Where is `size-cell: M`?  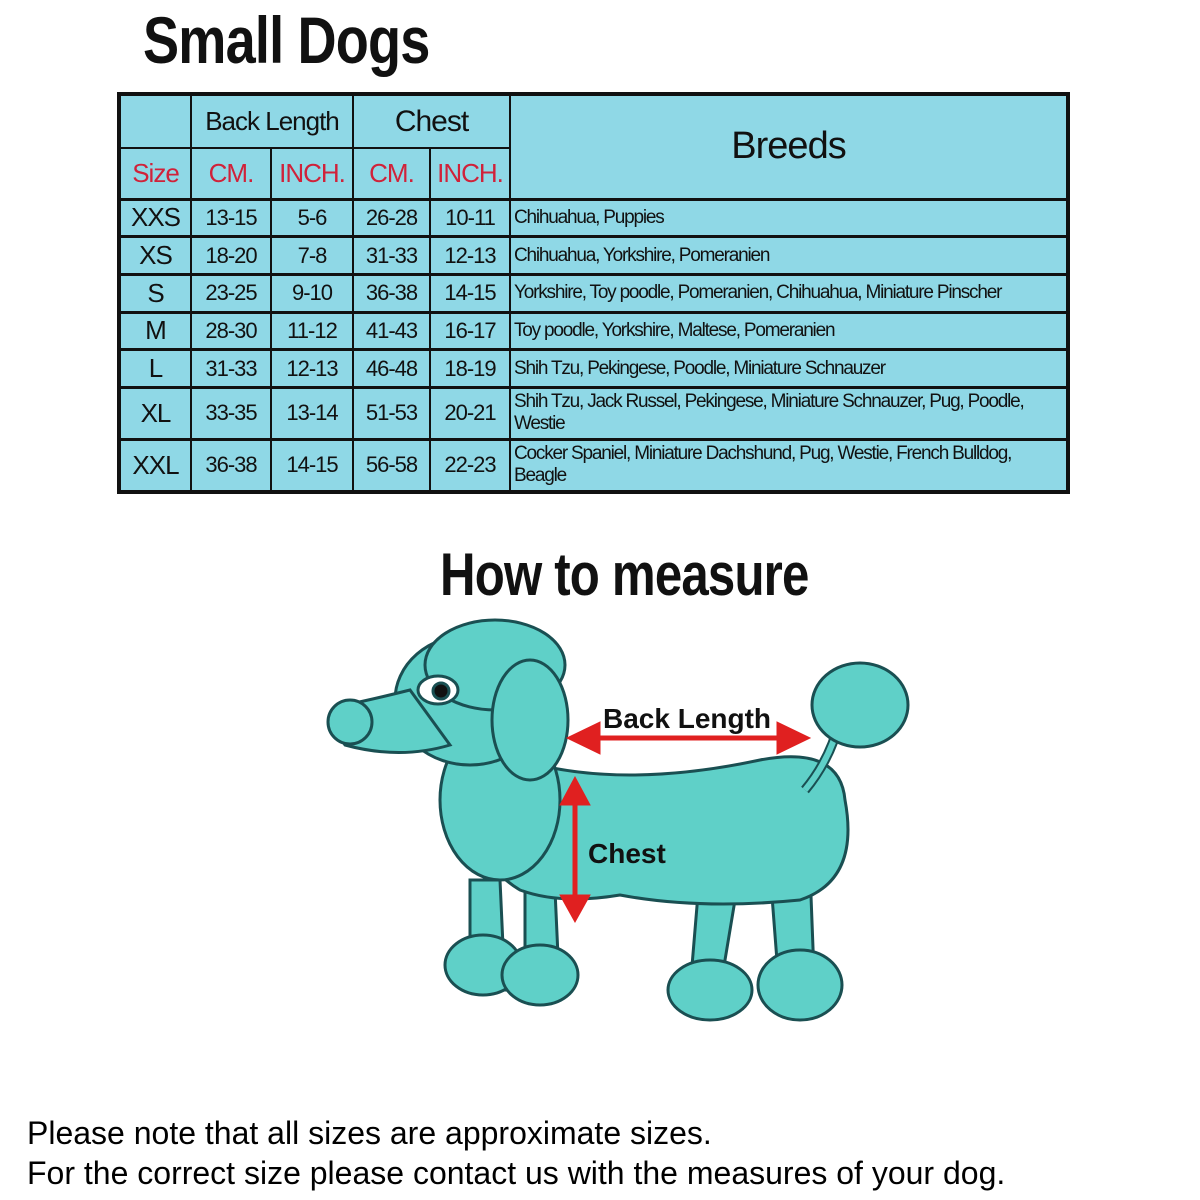 size-cell: M is located at coordinates (155, 331).